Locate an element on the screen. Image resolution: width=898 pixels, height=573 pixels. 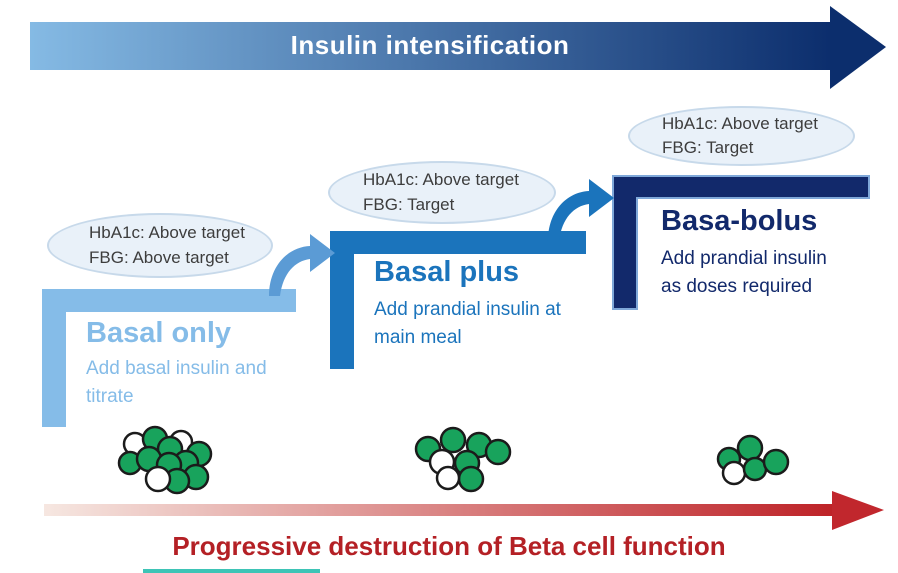
status-bubble-basal-bolus: HbA1c: Above target FBG: Target is located at coordinates (741, 136).